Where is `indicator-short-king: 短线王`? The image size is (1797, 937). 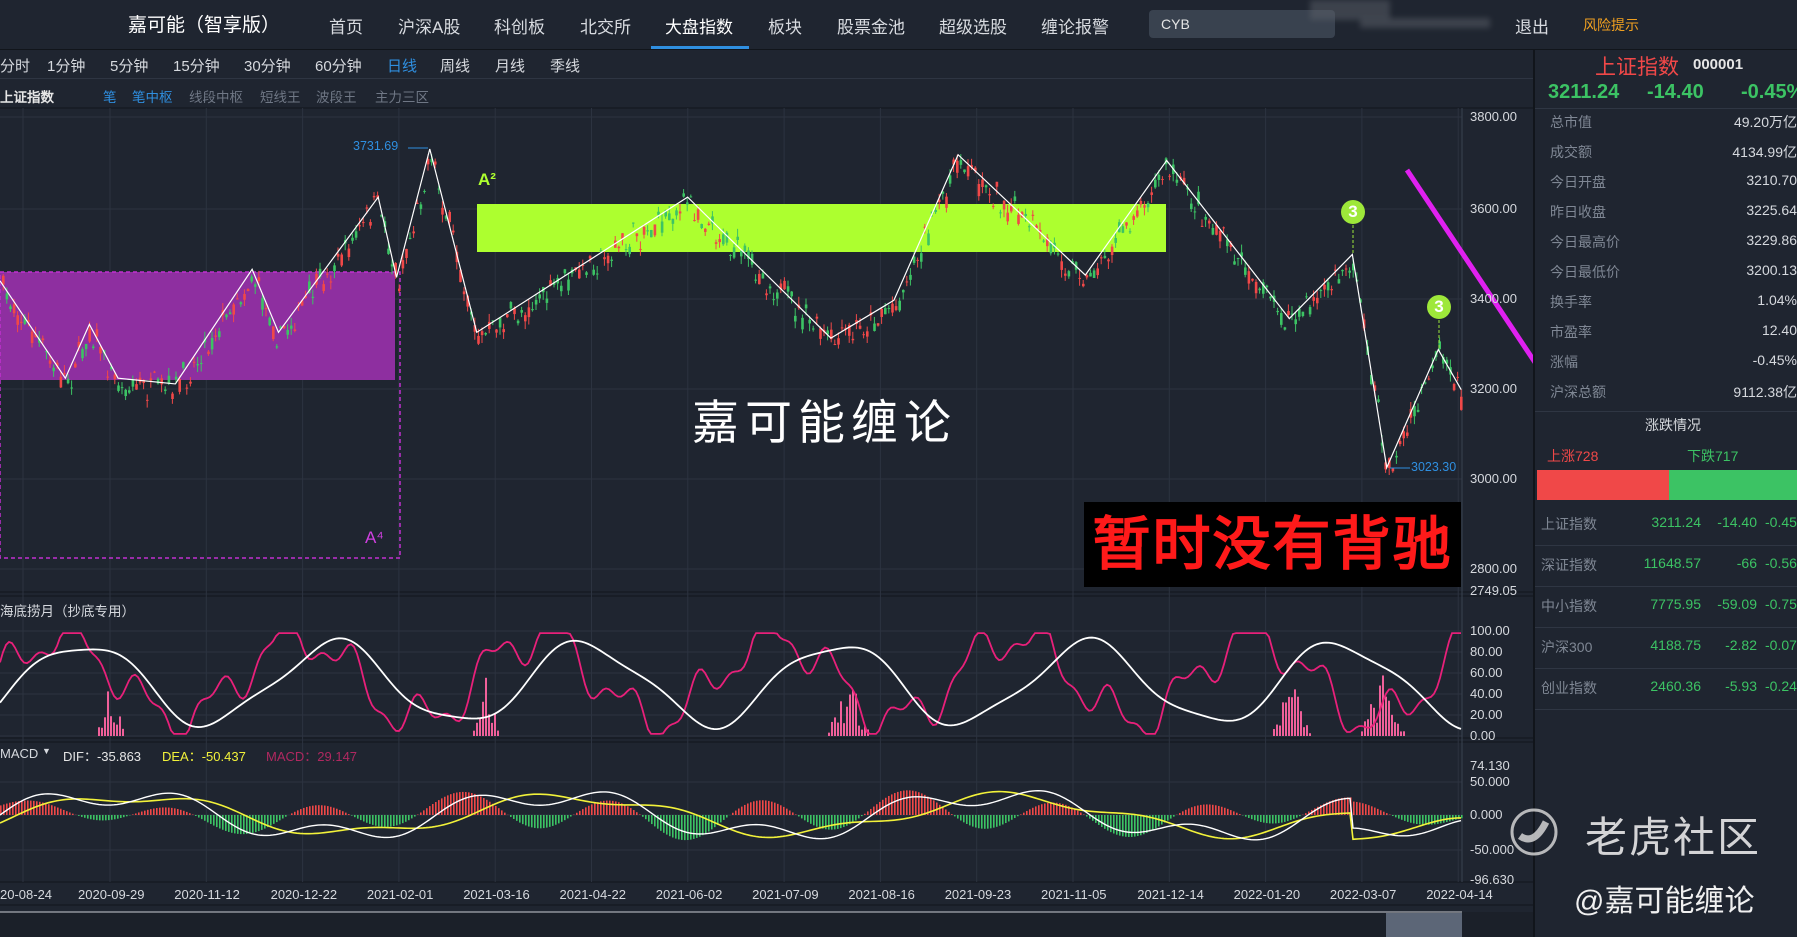 indicator-short-king: 短线王 is located at coordinates (280, 97).